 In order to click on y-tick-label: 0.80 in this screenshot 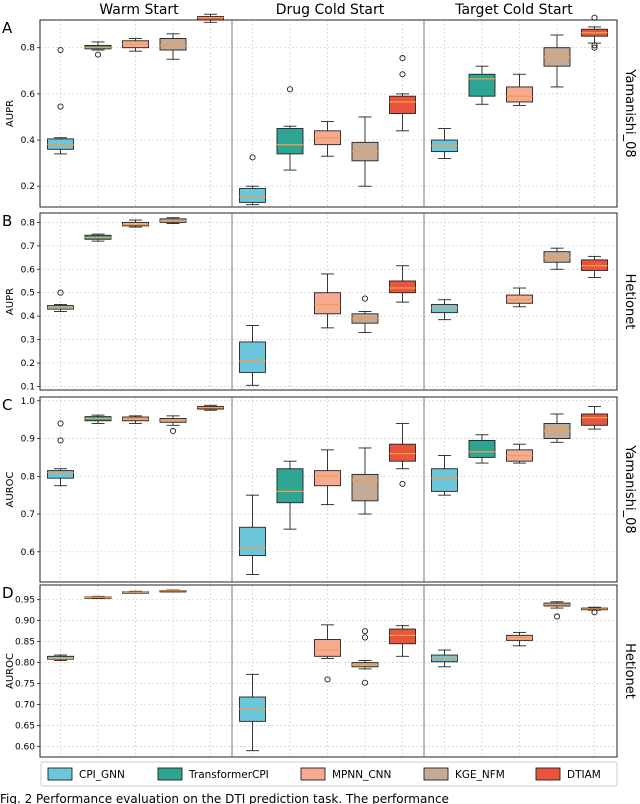, I will do `click(25, 664)`.